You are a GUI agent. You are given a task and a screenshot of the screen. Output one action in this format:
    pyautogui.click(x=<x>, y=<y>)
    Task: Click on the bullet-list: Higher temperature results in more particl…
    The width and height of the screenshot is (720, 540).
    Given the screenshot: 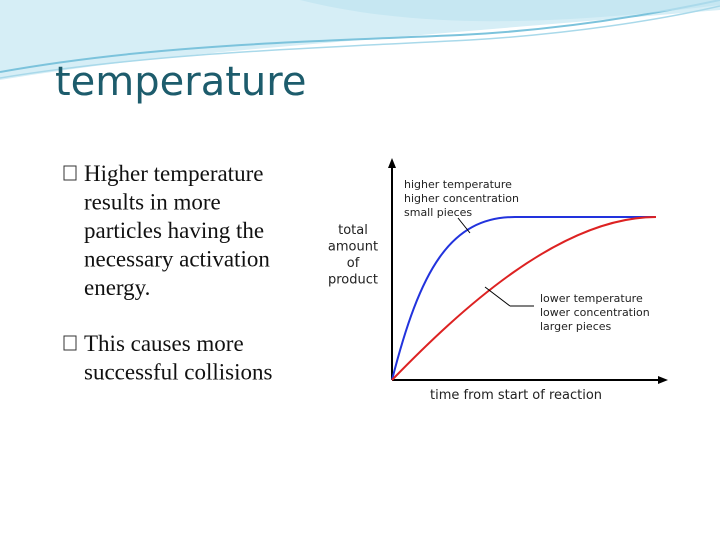 What is the action you would take?
    pyautogui.click(x=178, y=273)
    